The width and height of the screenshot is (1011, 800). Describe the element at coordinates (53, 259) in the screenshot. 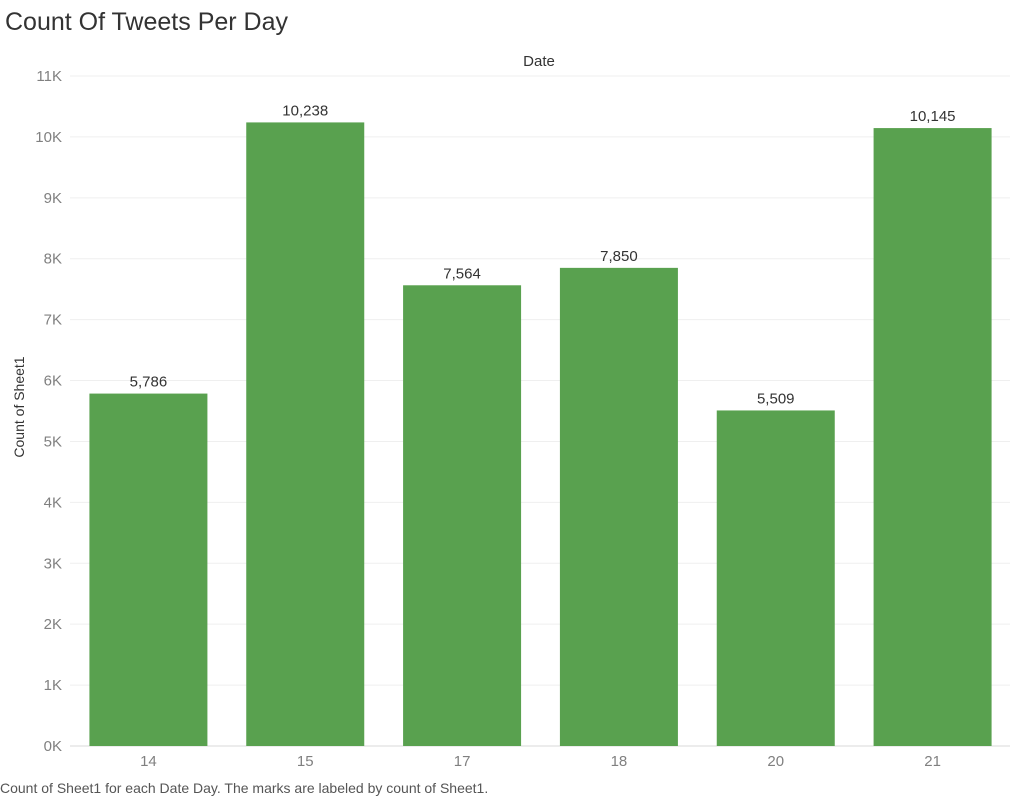

I see `y-tick-label: 8K` at that location.